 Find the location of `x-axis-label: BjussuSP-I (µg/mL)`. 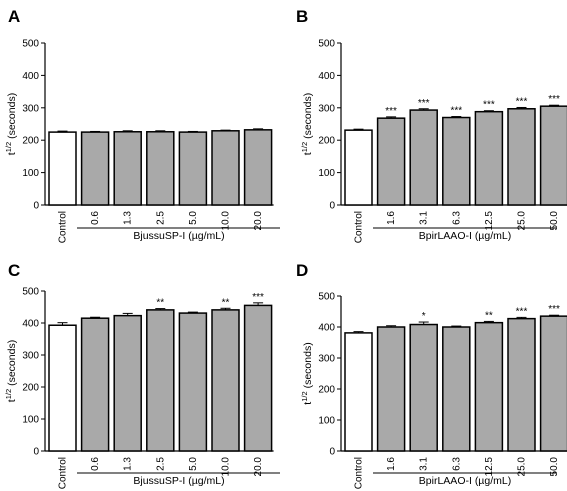

x-axis-label: BjussuSP-I (µg/mL) is located at coordinates (178, 481).